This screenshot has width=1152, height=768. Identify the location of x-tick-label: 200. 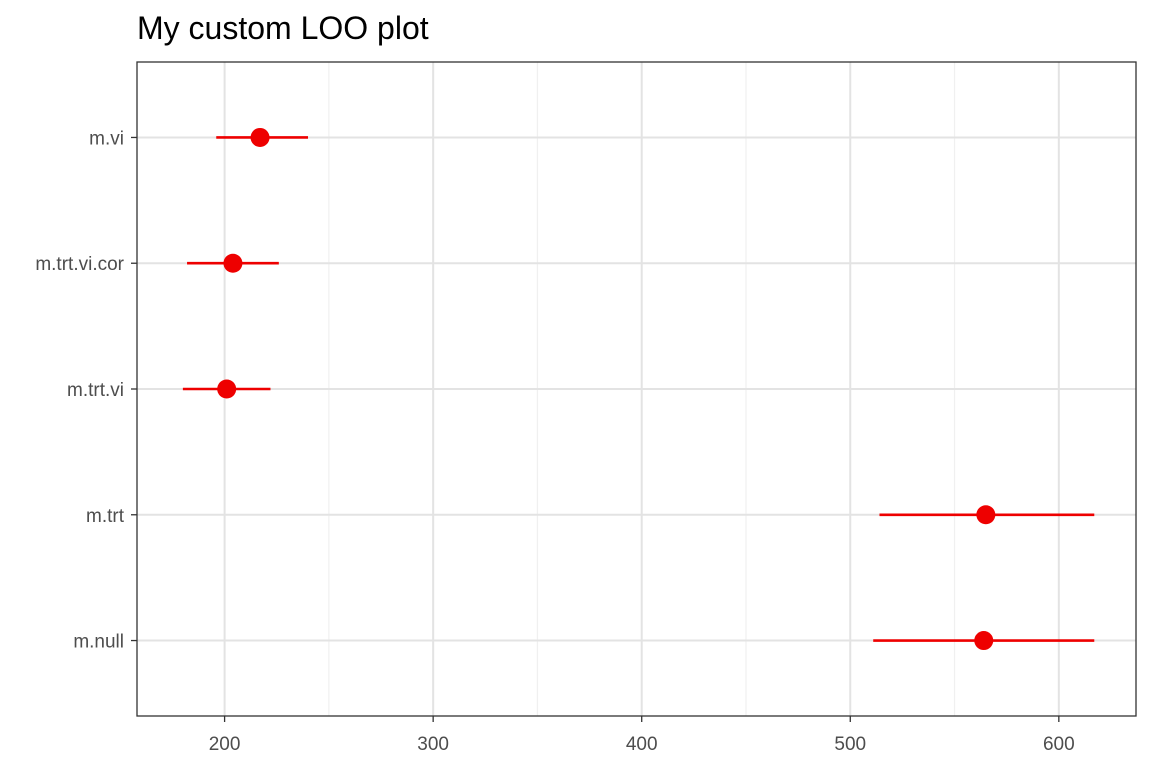
(225, 744).